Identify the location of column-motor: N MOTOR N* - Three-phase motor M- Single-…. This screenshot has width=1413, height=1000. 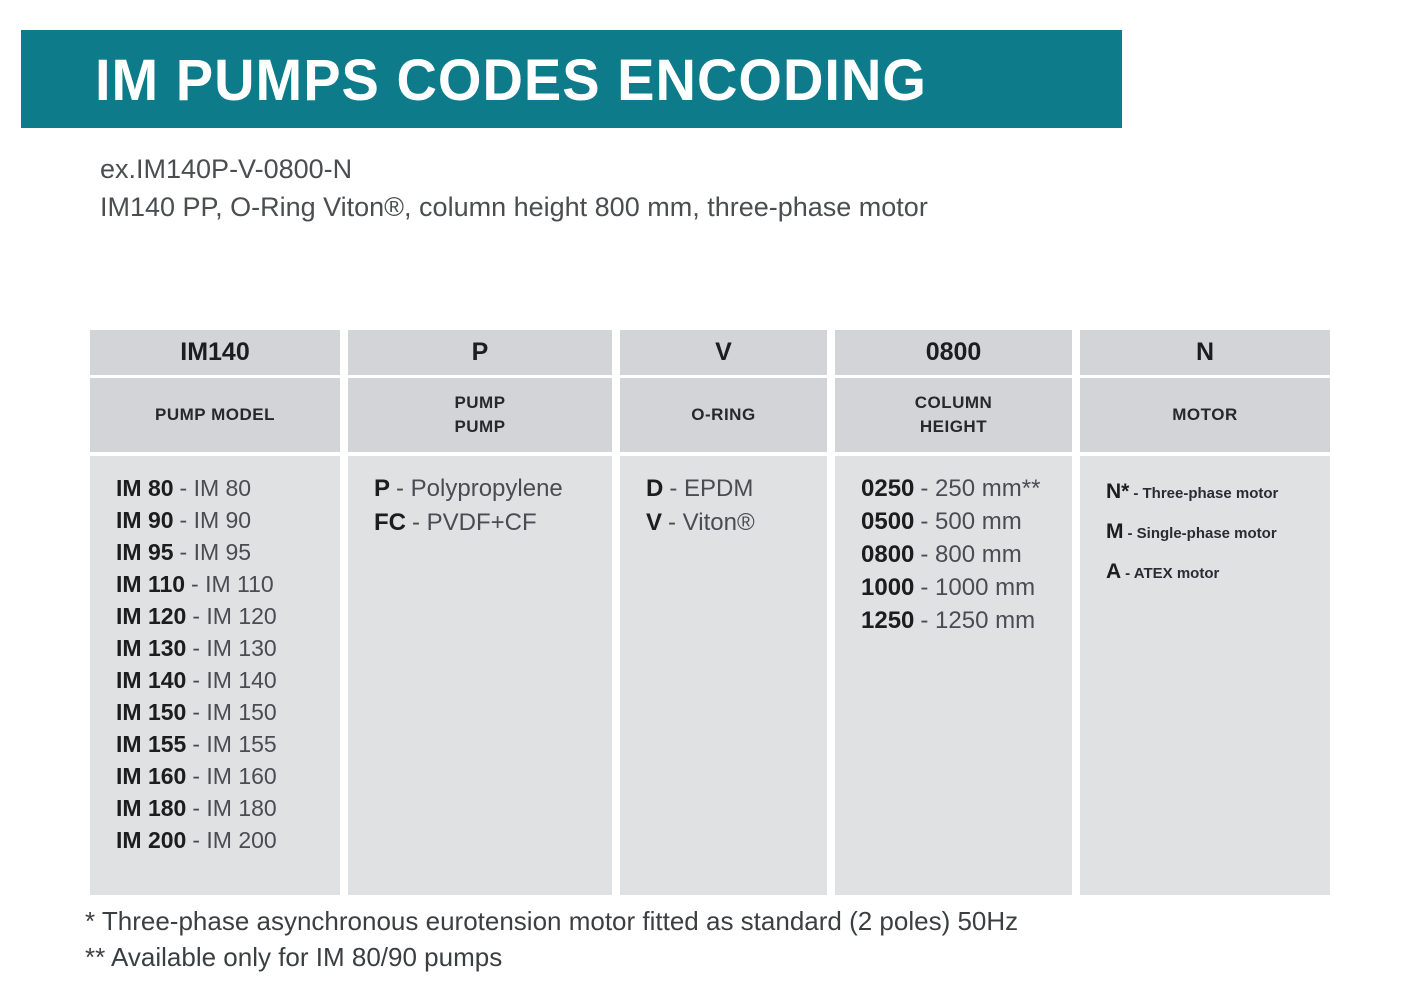
(1205, 612).